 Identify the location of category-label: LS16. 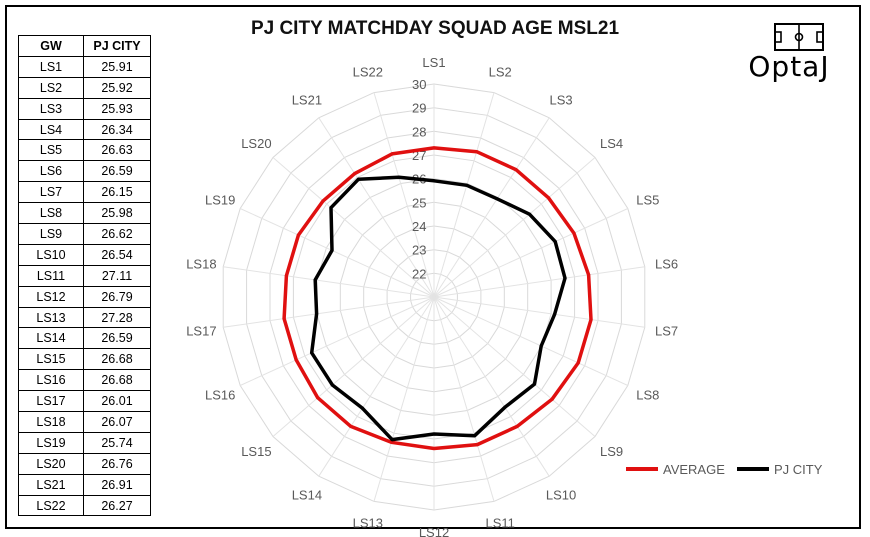
(220, 395).